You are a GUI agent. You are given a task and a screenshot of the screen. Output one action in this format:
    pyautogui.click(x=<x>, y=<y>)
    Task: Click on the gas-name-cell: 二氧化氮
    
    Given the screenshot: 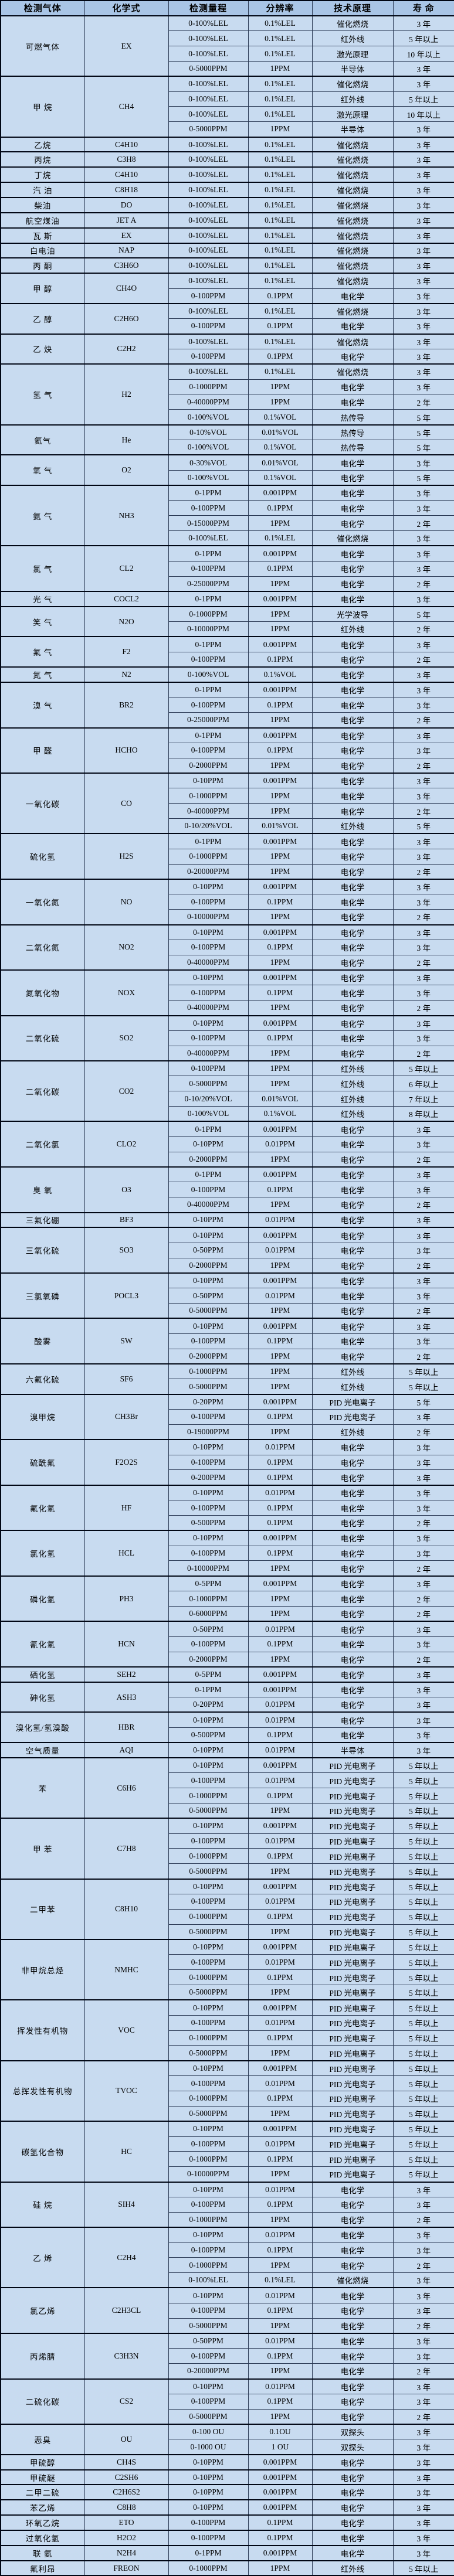 What is the action you would take?
    pyautogui.click(x=42, y=947)
    